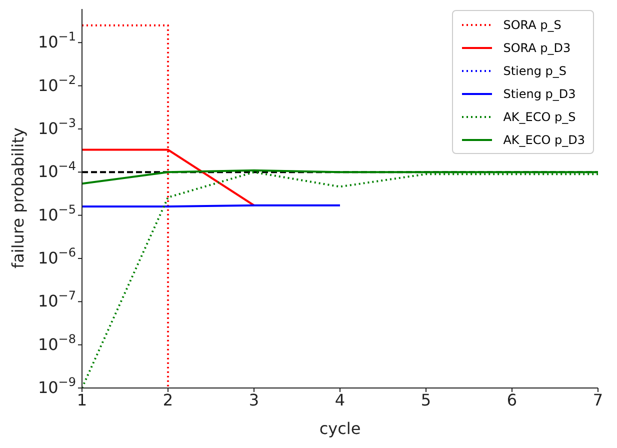 Image resolution: width=617 pixels, height=448 pixels. I want to click on x-tick-label: 7, so click(598, 400).